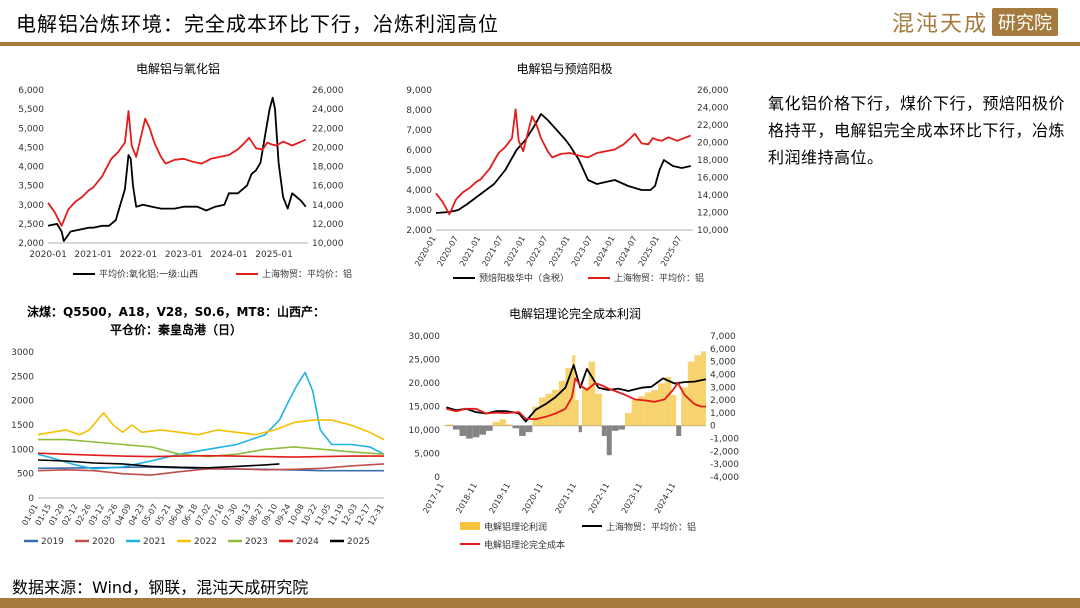 The width and height of the screenshot is (1080, 608). I want to click on data-source: 数据来源：Wind，钢联，混沌天成研究院, so click(160, 587).